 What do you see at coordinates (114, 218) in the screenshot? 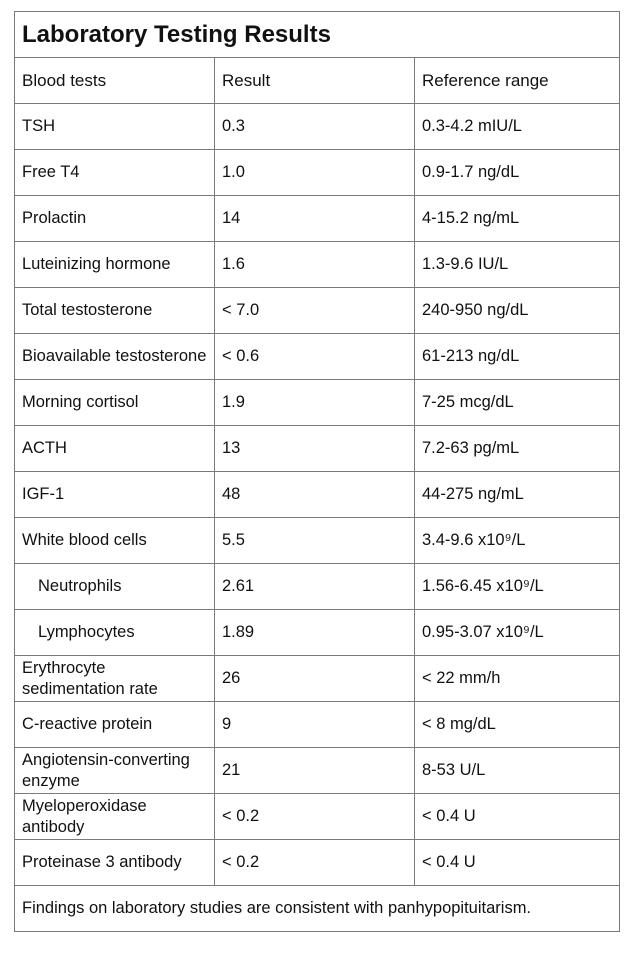
I see `cell-test-name: Prolactin` at bounding box center [114, 218].